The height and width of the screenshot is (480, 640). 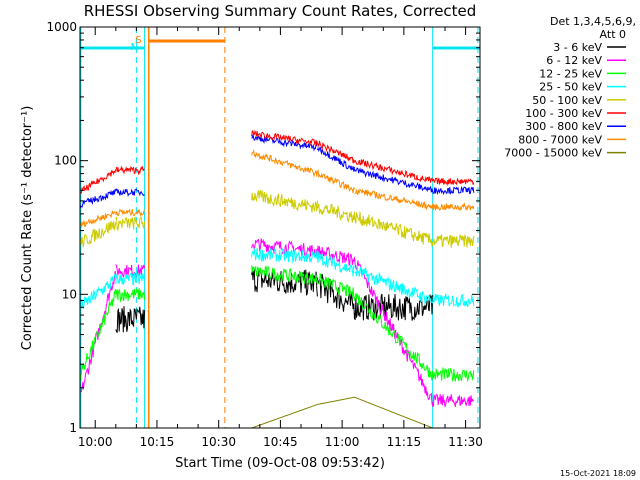 What do you see at coordinates (560, 139) in the screenshot?
I see `legend-label: 800 - 7000 keV` at bounding box center [560, 139].